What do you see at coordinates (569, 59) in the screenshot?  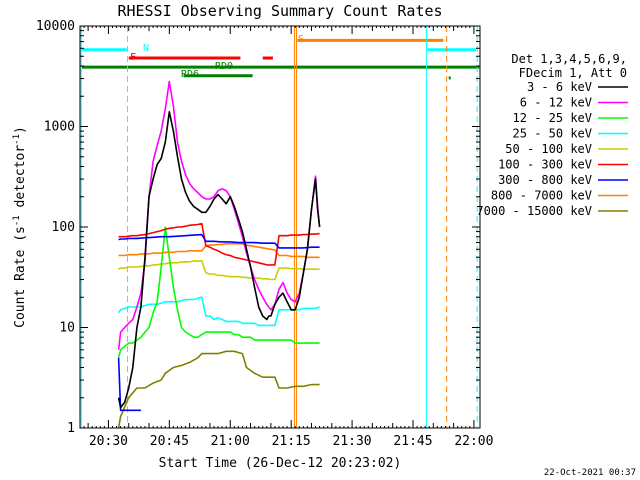 I see `legend-header: Det 1,3,4,5,6,9,` at bounding box center [569, 59].